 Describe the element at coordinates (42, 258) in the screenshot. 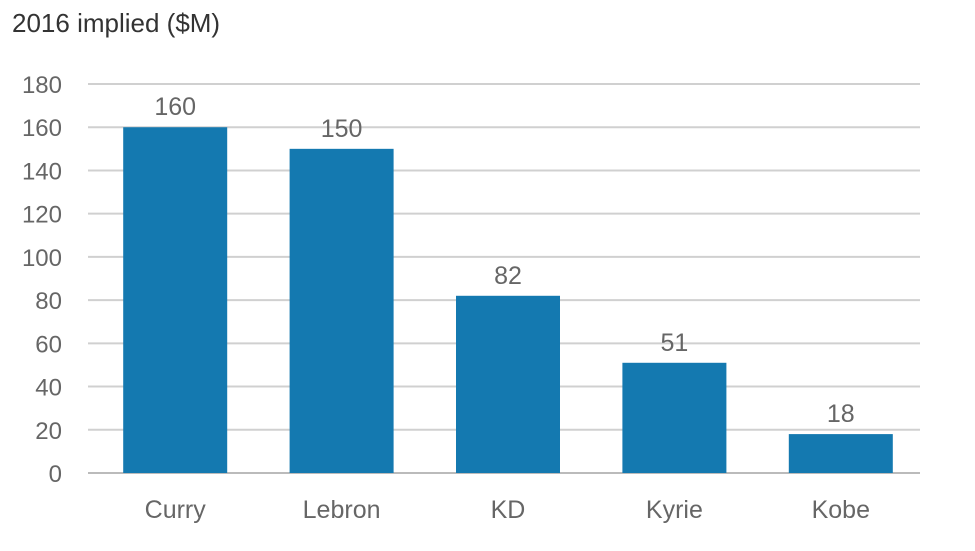

I see `y-tick-label: 100` at that location.